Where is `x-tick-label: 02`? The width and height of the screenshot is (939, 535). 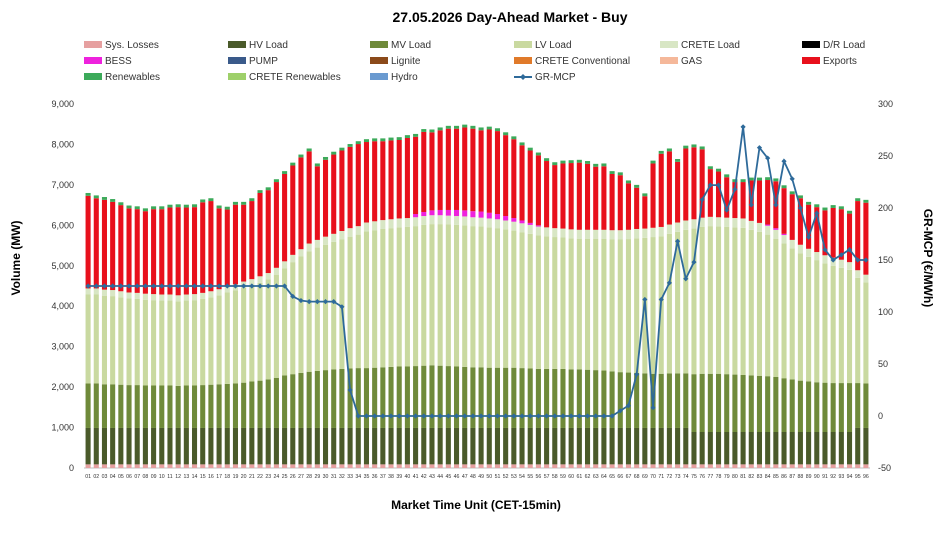
x-tick-label: 02 is located at coordinates (96, 477).